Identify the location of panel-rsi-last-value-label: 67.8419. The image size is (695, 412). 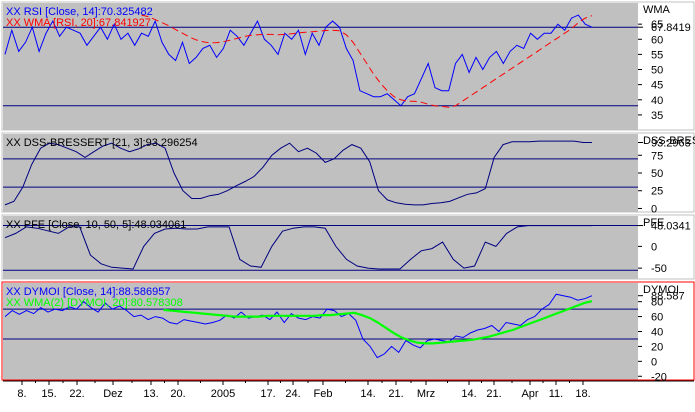
(671, 28).